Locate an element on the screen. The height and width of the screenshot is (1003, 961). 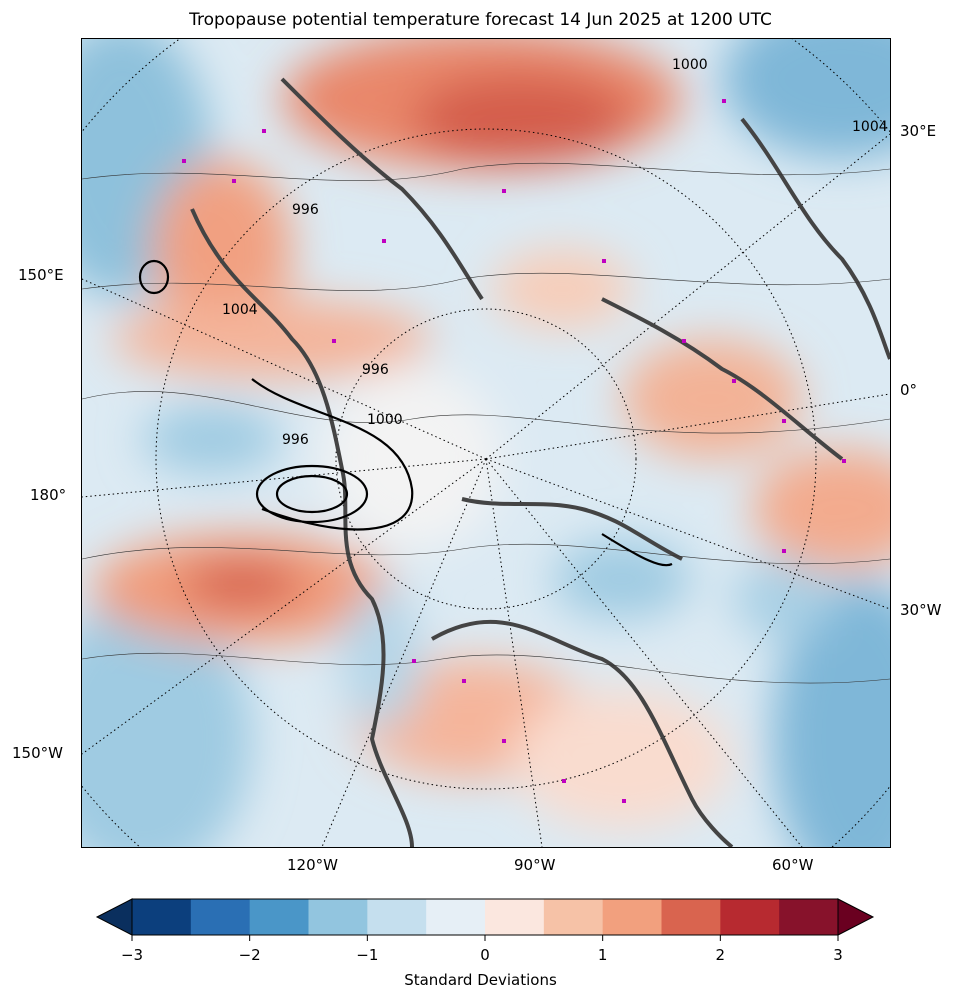
lon-label-30w: 30°W is located at coordinates (921, 610).